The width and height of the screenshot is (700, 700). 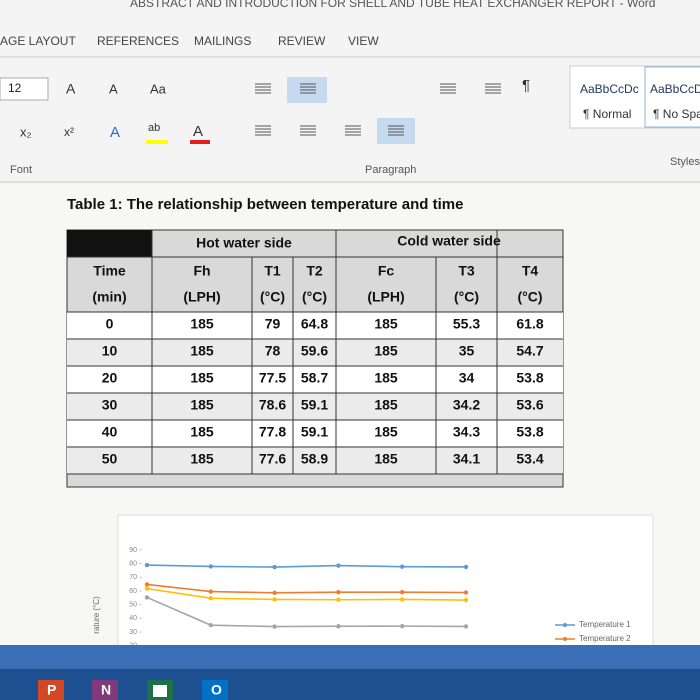 I want to click on style-preview: AaBbCcDc, so click(x=609, y=89).